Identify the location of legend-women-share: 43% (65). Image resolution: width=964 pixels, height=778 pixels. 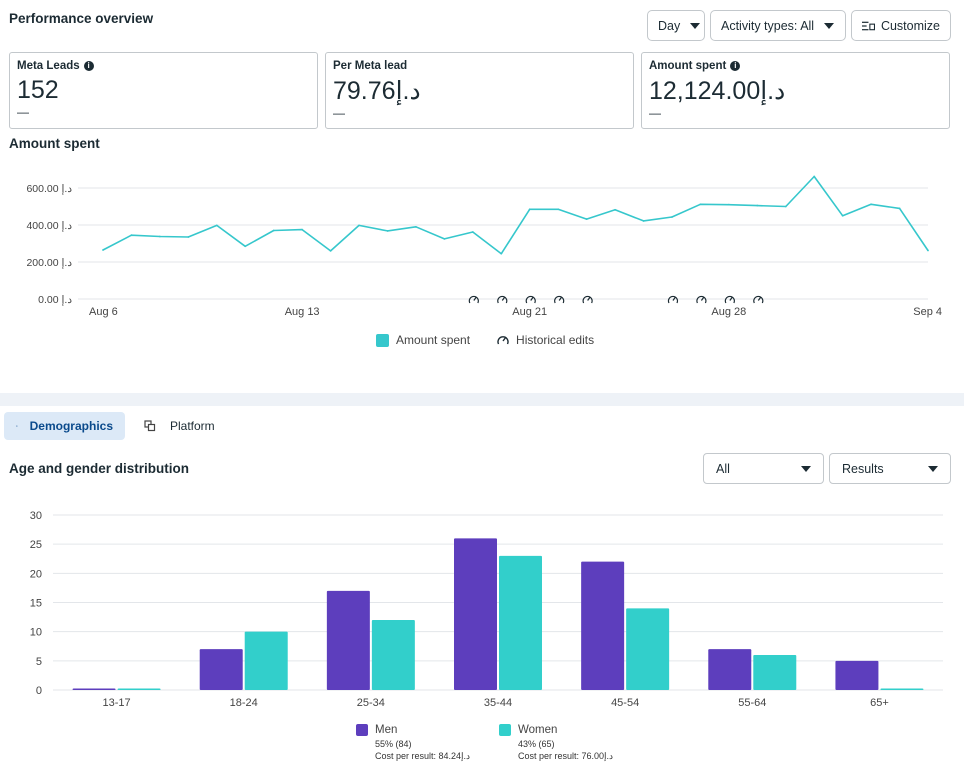
(536, 744).